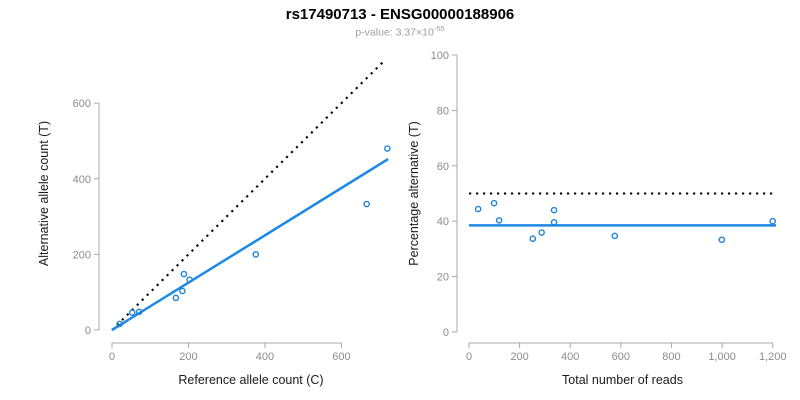 The width and height of the screenshot is (800, 400). Describe the element at coordinates (82, 104) in the screenshot. I see `y-tick-label: 600` at that location.